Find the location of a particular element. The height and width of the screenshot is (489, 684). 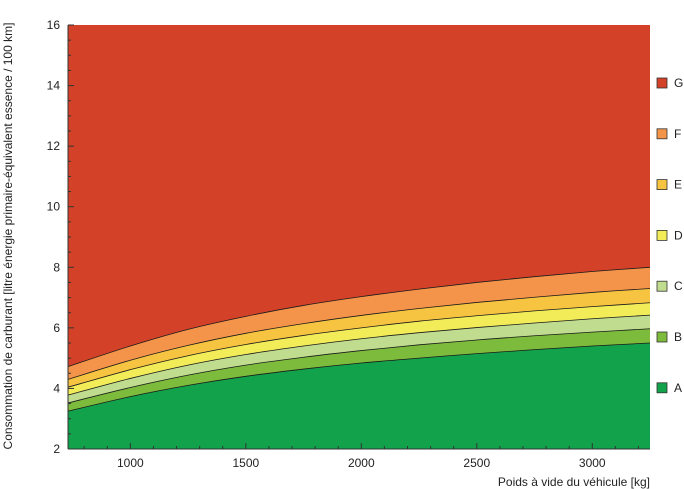

legend: G F E D C B A is located at coordinates (669, 235).